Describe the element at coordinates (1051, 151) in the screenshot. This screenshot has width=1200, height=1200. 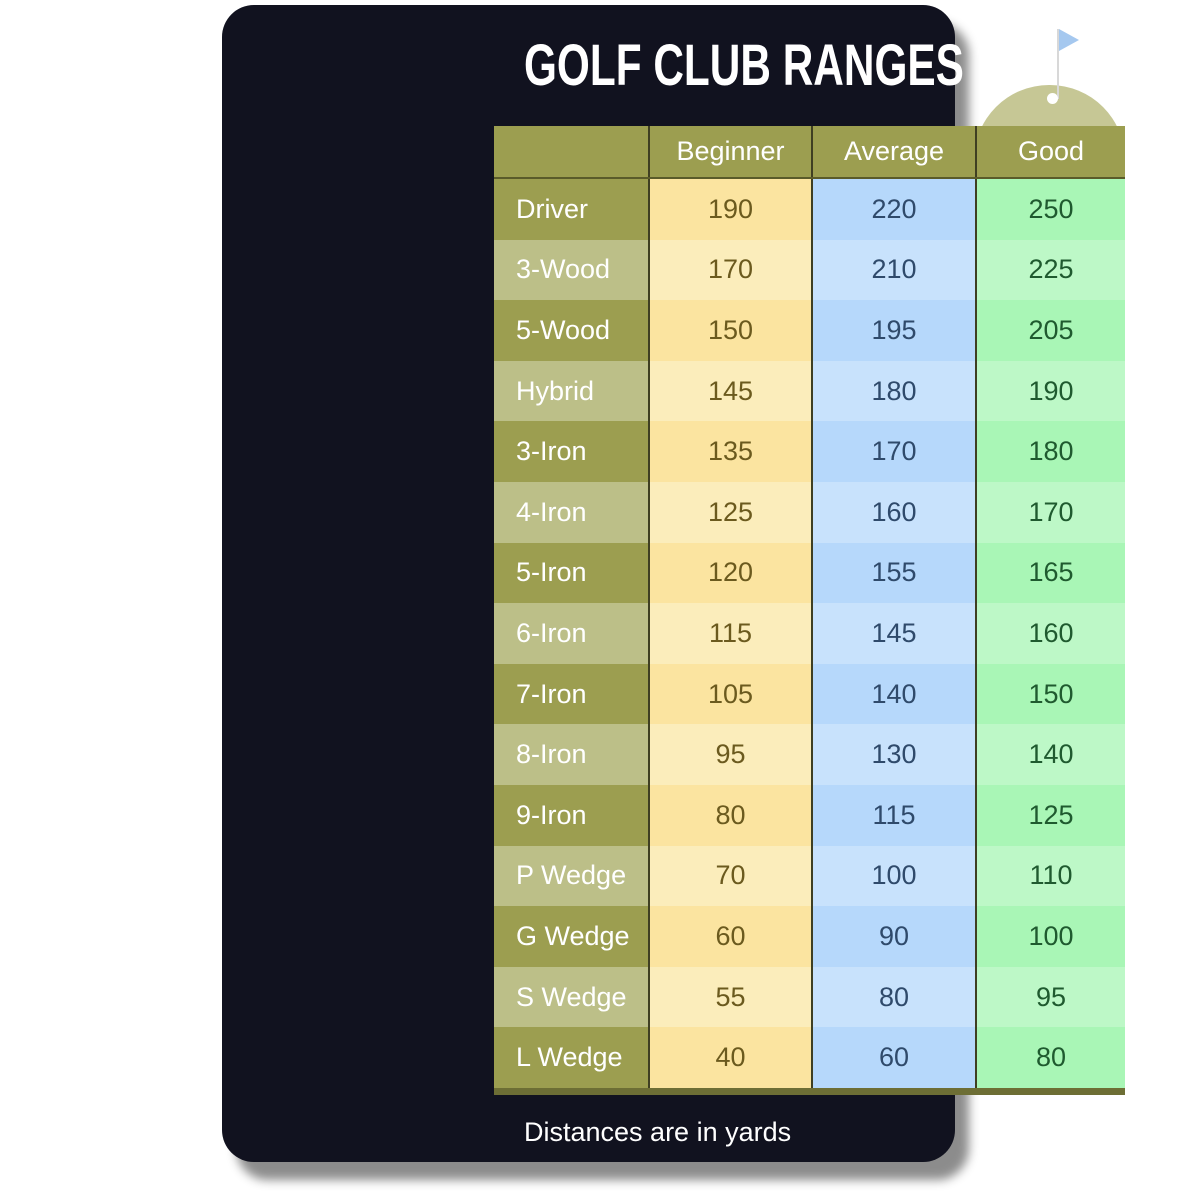
I see `header-good: Good` at that location.